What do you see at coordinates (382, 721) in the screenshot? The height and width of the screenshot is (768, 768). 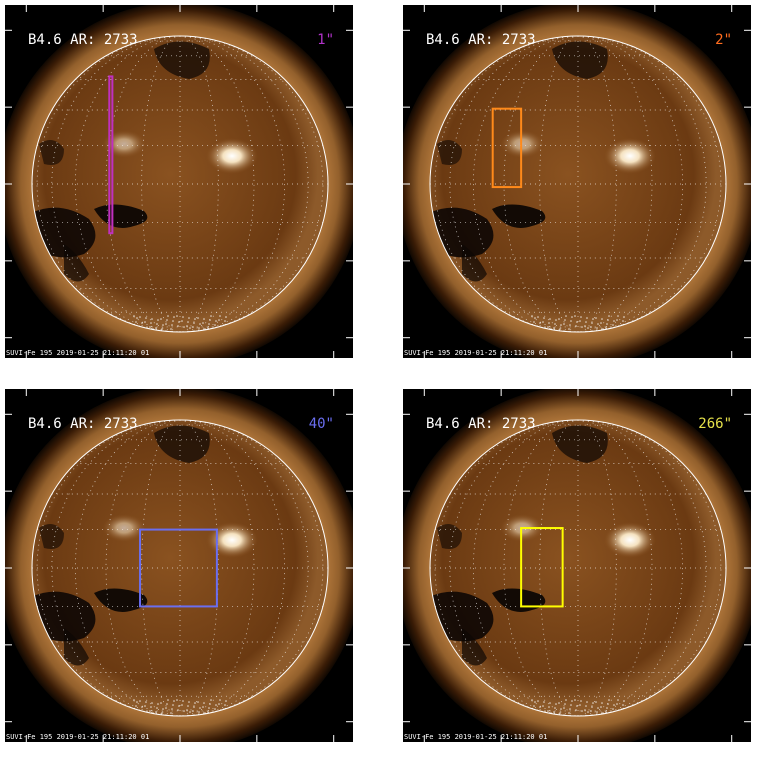 I see `y-tick-label: -1000` at bounding box center [382, 721].